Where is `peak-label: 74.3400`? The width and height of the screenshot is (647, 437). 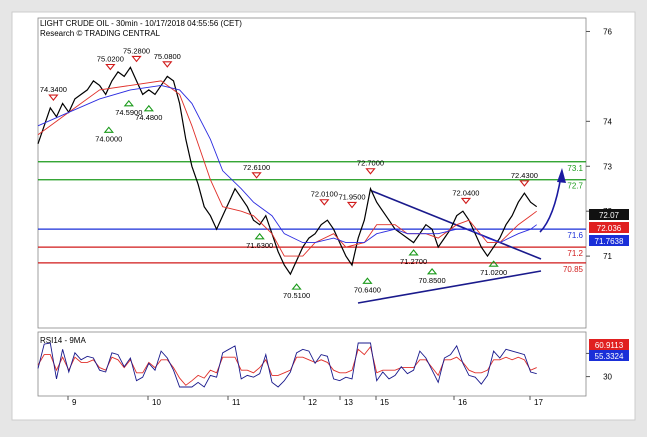
peak-label: 74.3400 is located at coordinates (53, 89).